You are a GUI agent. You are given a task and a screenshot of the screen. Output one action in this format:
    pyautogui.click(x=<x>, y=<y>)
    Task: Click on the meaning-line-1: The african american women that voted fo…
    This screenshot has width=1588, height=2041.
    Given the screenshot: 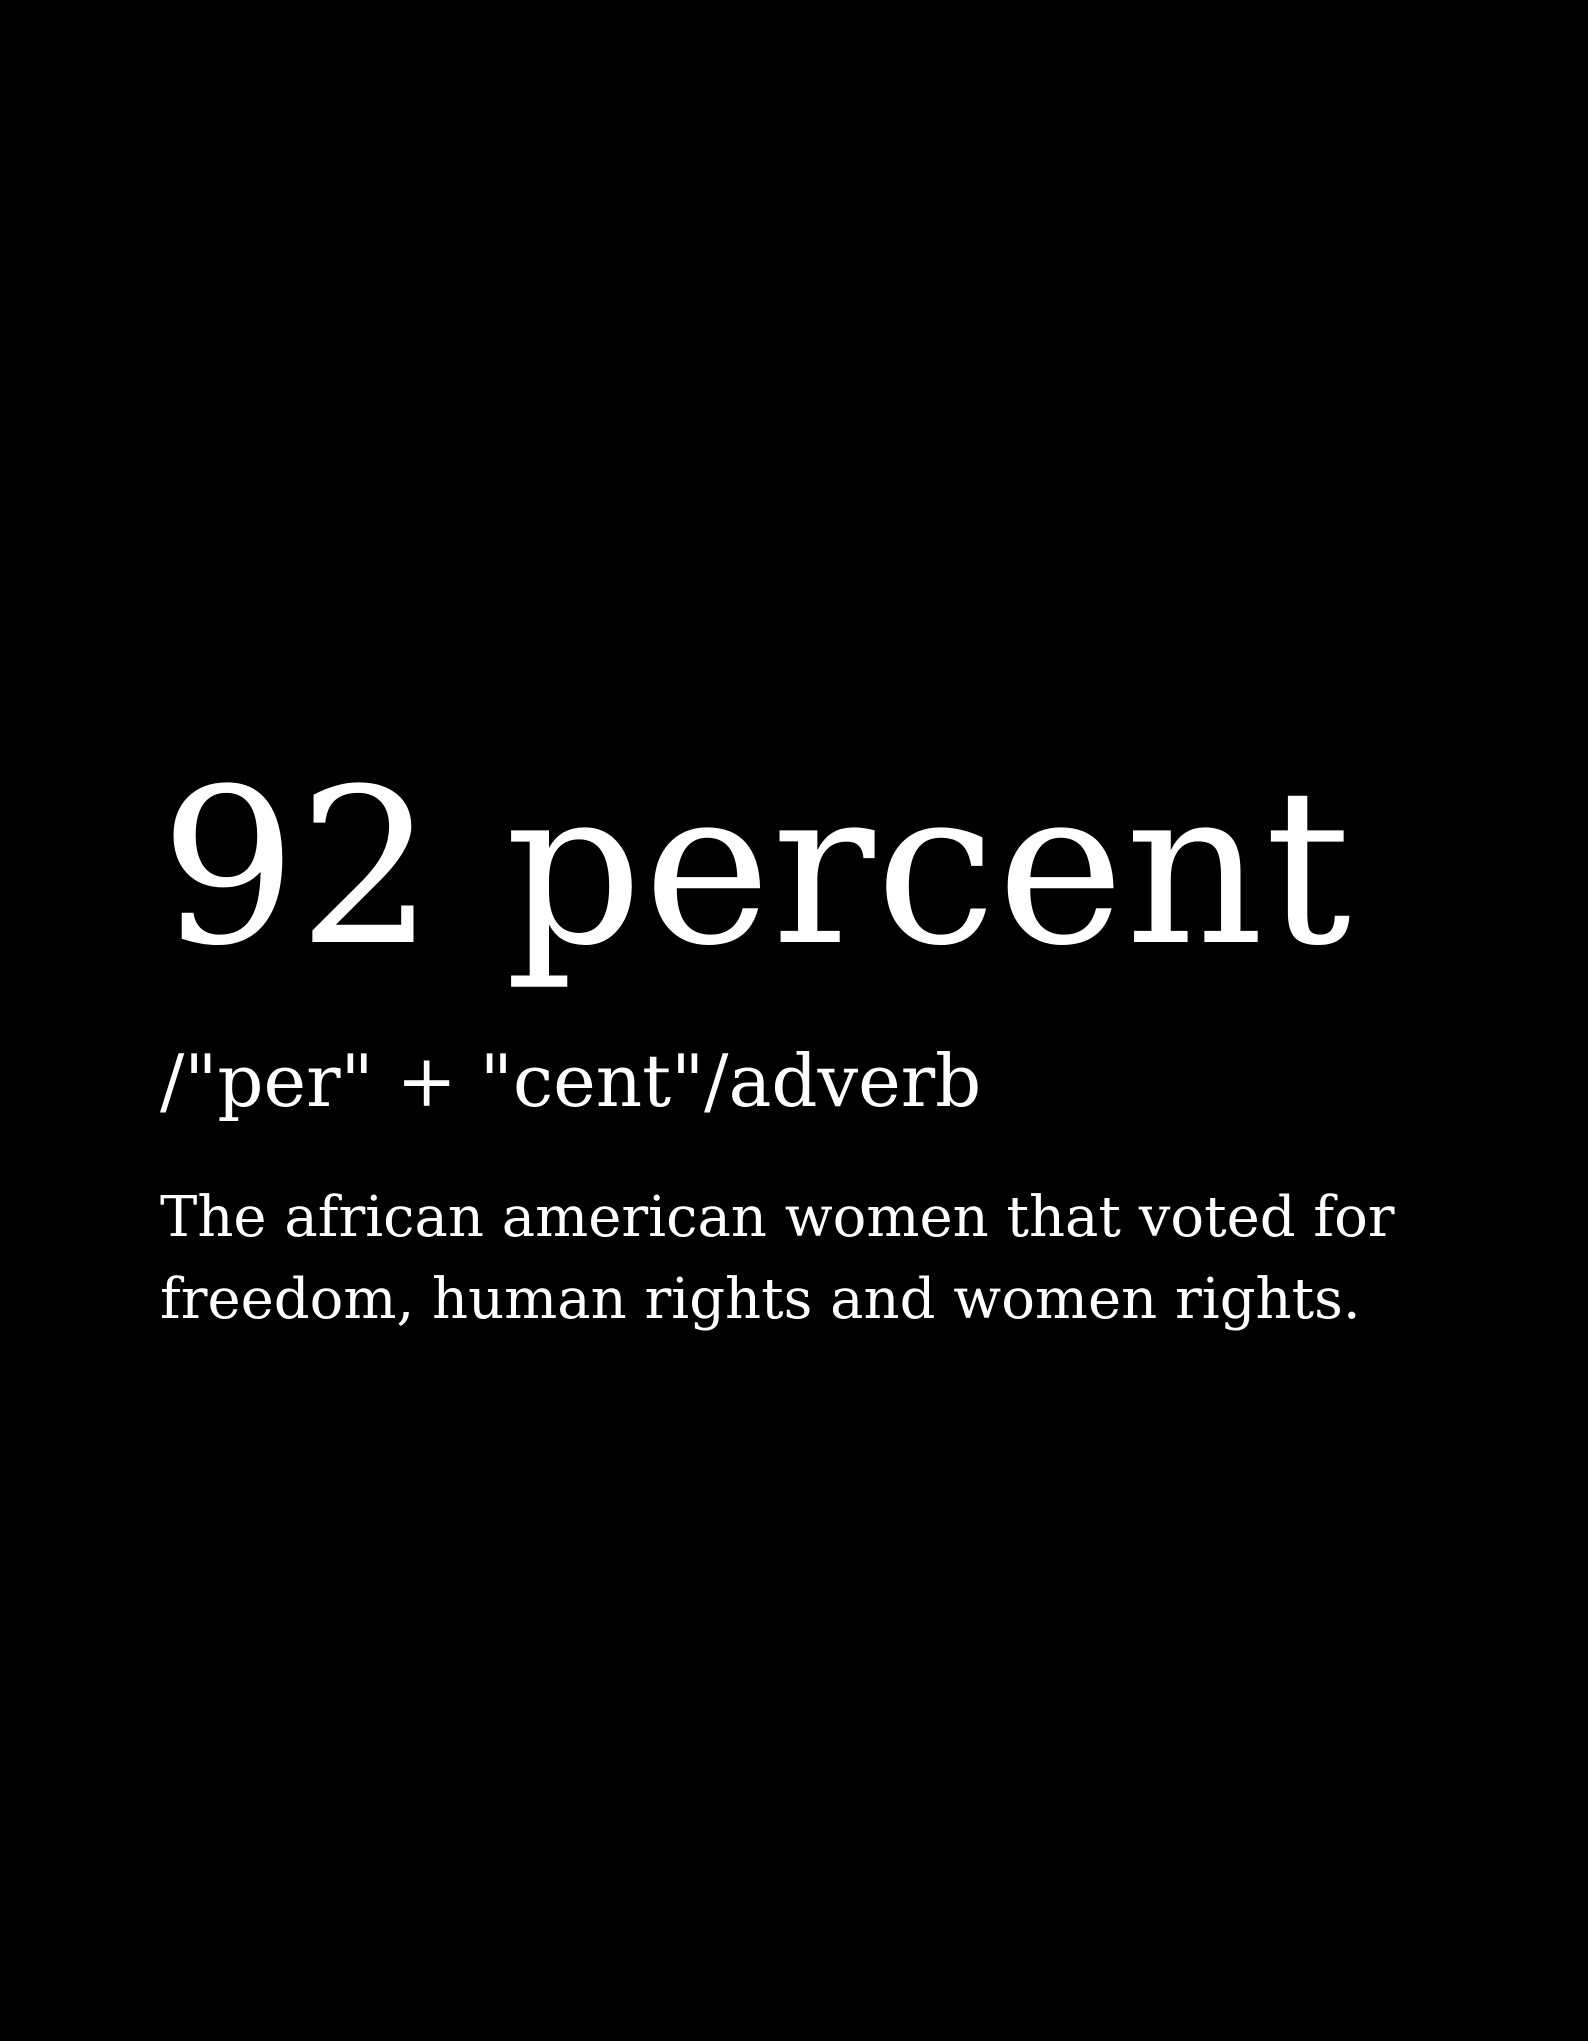 What is the action you would take?
    pyautogui.click(x=777, y=1217)
    